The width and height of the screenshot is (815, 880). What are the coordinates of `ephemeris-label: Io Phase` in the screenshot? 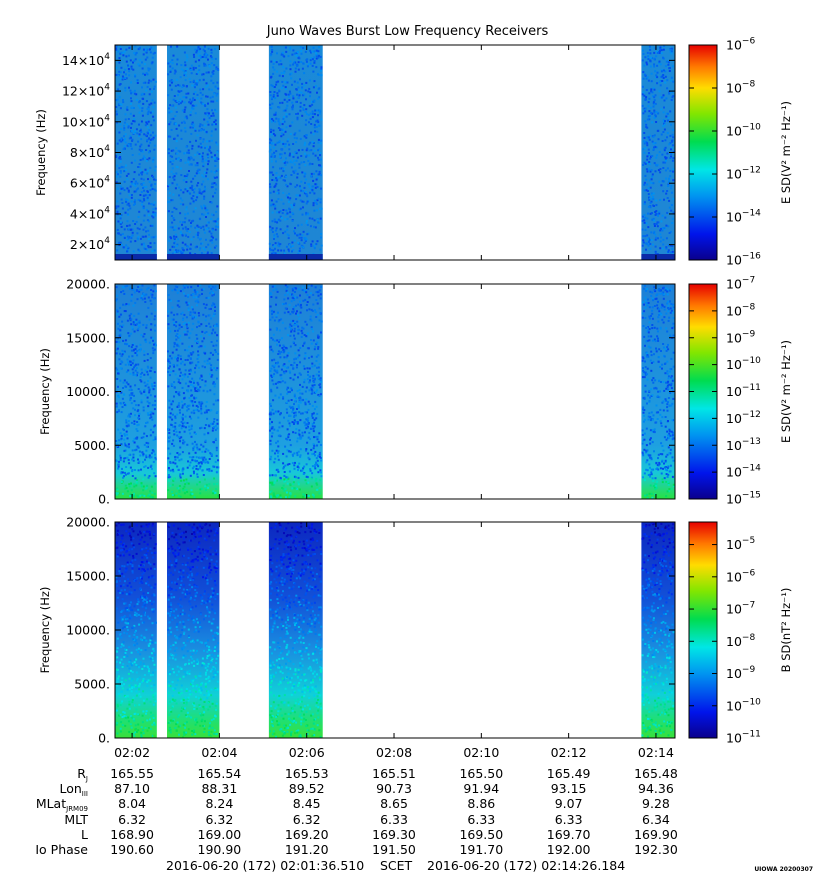 It's located at (61, 849).